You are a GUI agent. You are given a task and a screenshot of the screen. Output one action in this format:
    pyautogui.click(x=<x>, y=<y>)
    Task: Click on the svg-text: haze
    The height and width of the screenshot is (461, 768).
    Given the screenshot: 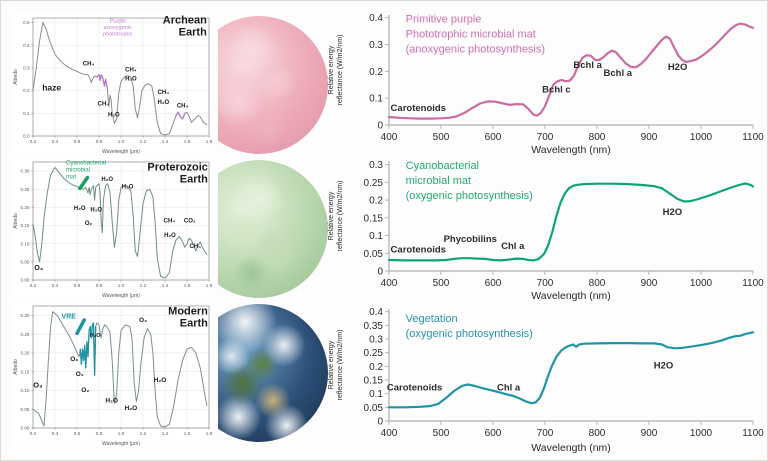 What is the action you would take?
    pyautogui.click(x=51, y=88)
    